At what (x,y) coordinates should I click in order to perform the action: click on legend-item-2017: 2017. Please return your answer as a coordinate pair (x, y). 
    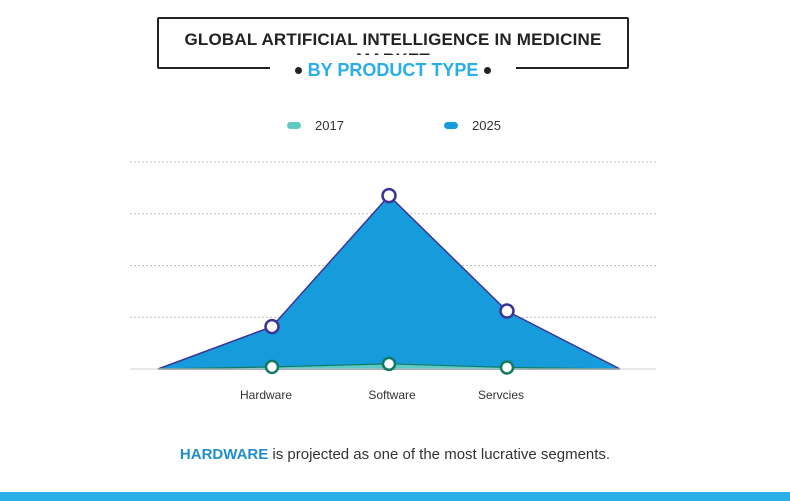
    Looking at the image, I should click on (315, 125).